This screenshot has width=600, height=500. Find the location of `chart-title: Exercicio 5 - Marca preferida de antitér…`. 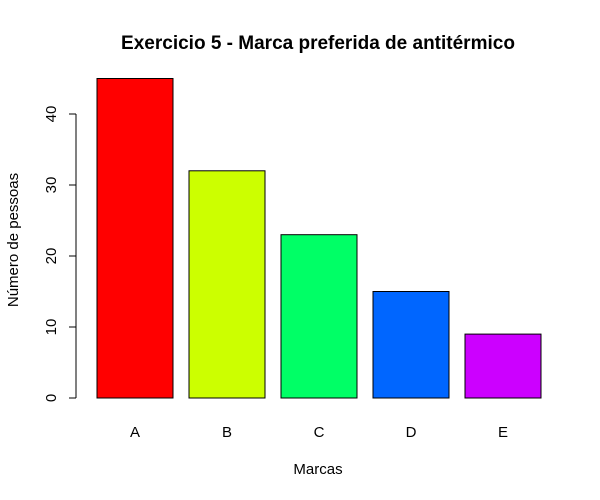

chart-title: Exercicio 5 - Marca preferida de antitér… is located at coordinates (318, 43).